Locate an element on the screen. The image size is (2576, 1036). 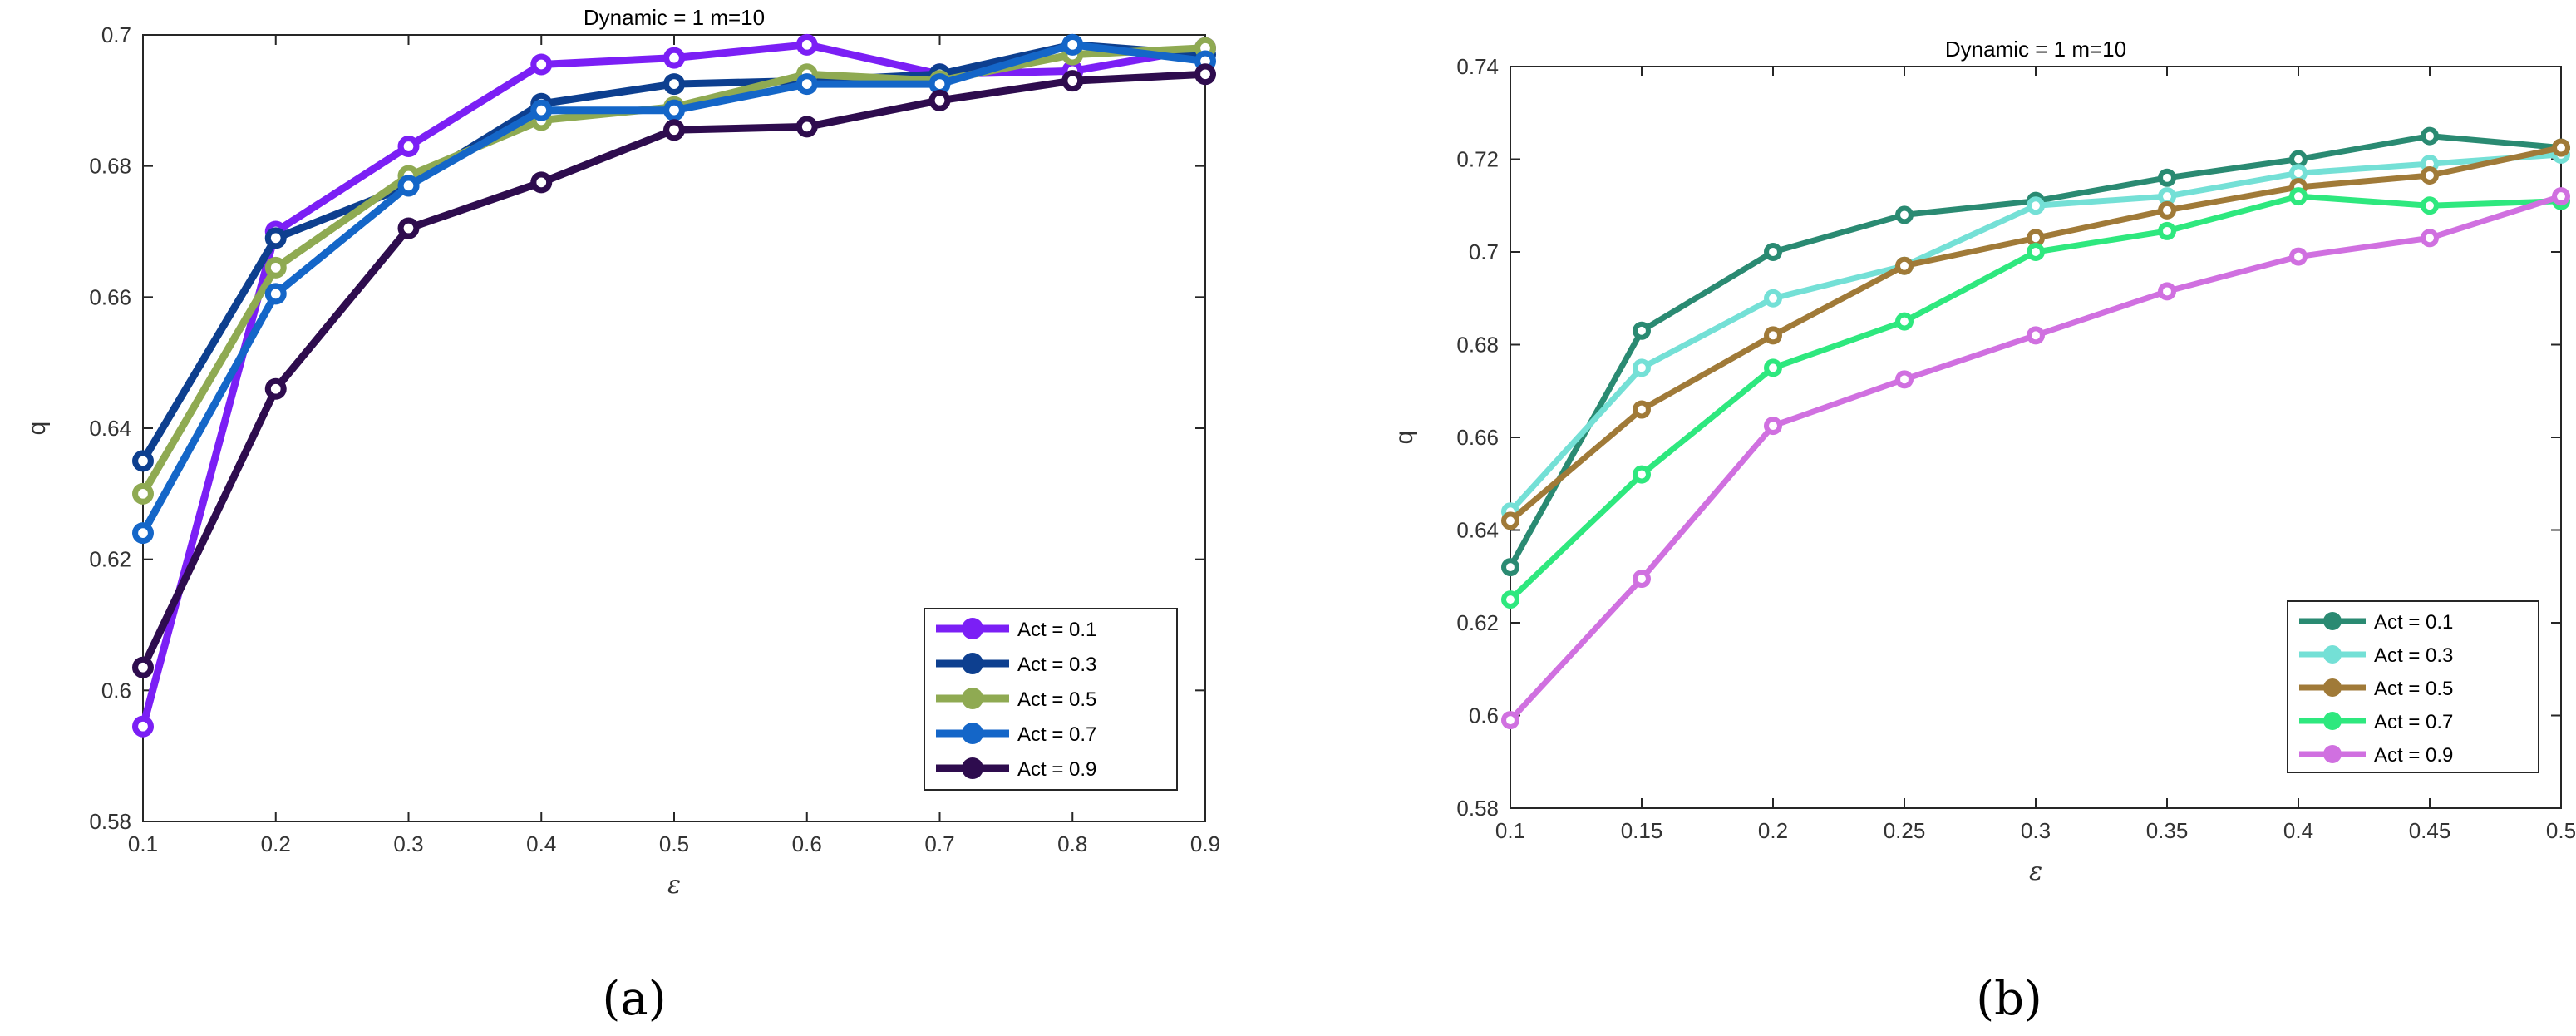
x-tick-label: 0.8 is located at coordinates (1072, 843).